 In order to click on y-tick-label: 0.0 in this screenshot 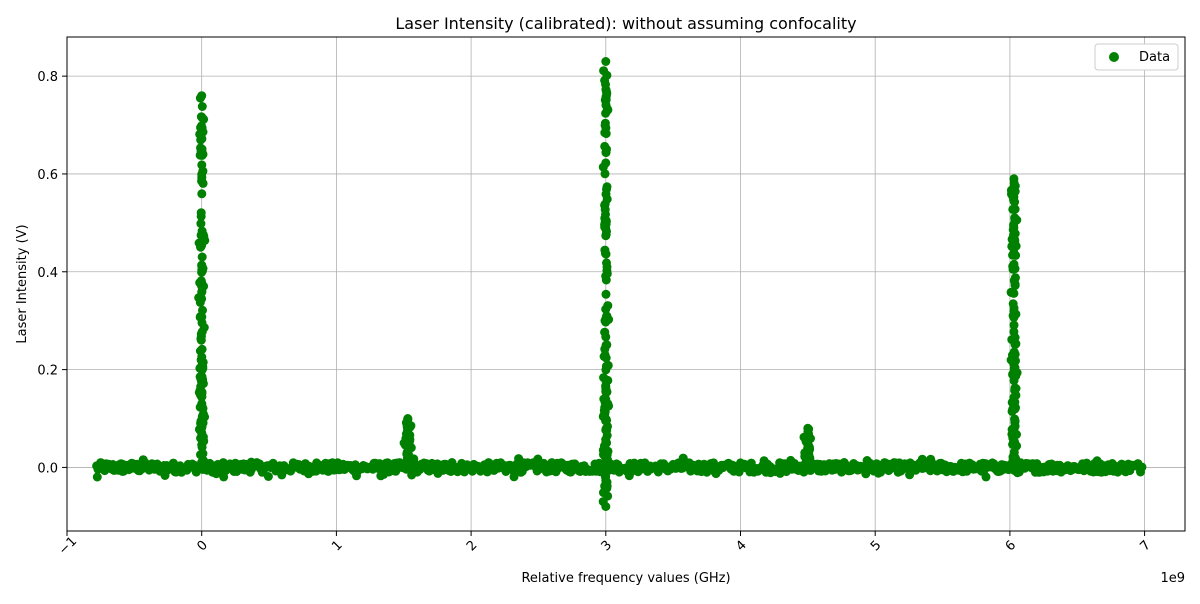, I will do `click(47, 468)`.